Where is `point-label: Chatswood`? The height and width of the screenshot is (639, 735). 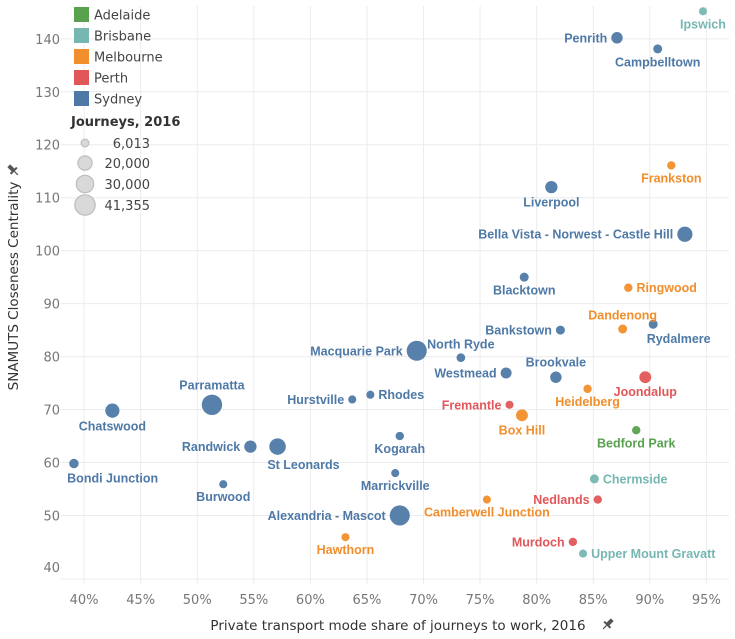 point-label: Chatswood is located at coordinates (112, 427).